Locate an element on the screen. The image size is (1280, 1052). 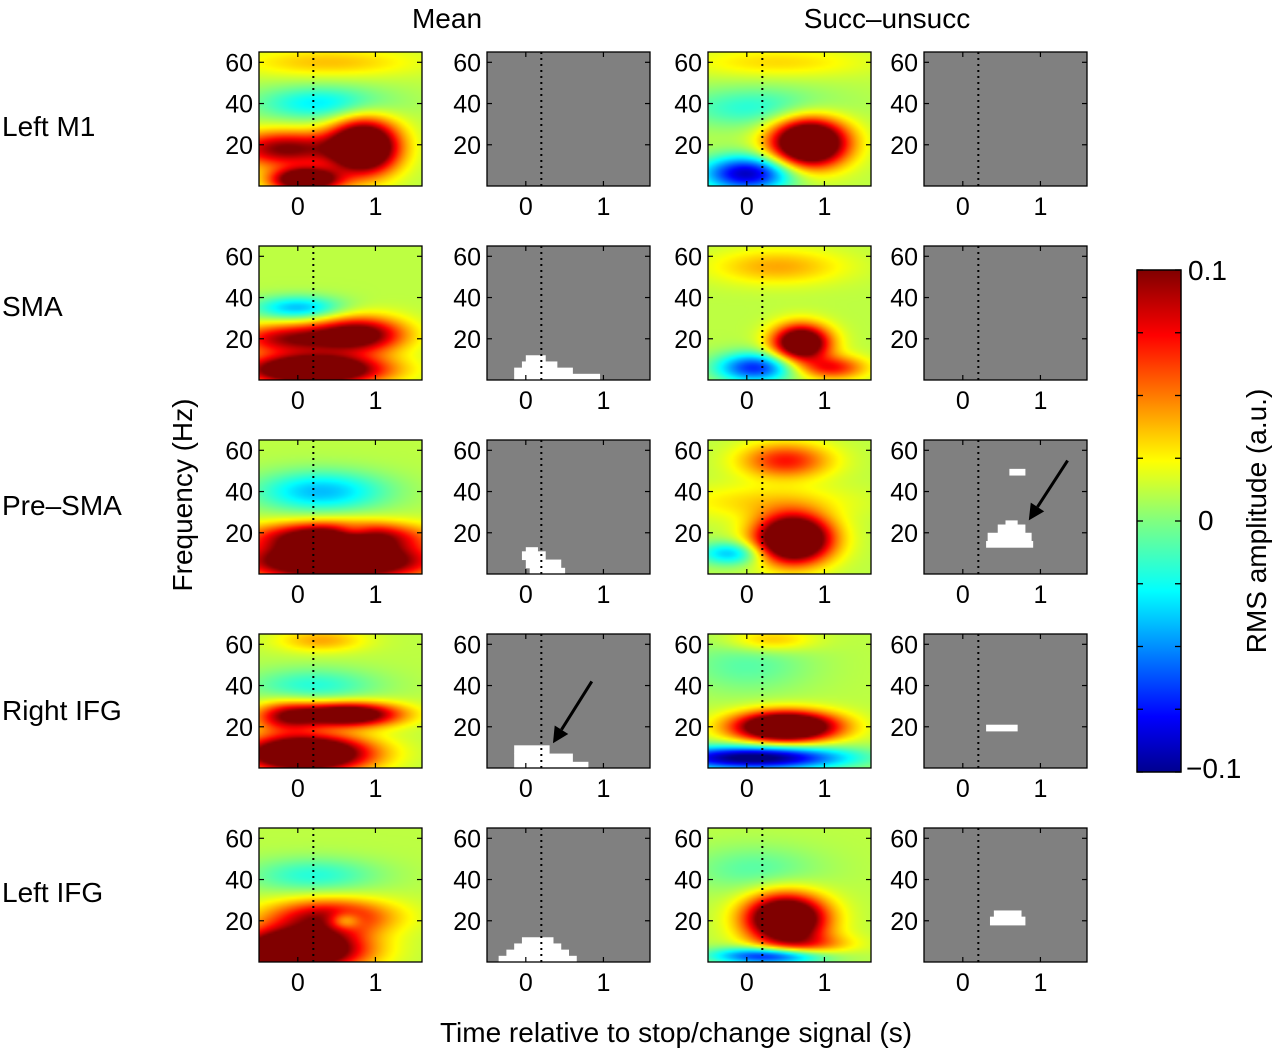
panel-sma-mean-amplitude: 20 40 60 0 1 is located at coordinates (324, 329).